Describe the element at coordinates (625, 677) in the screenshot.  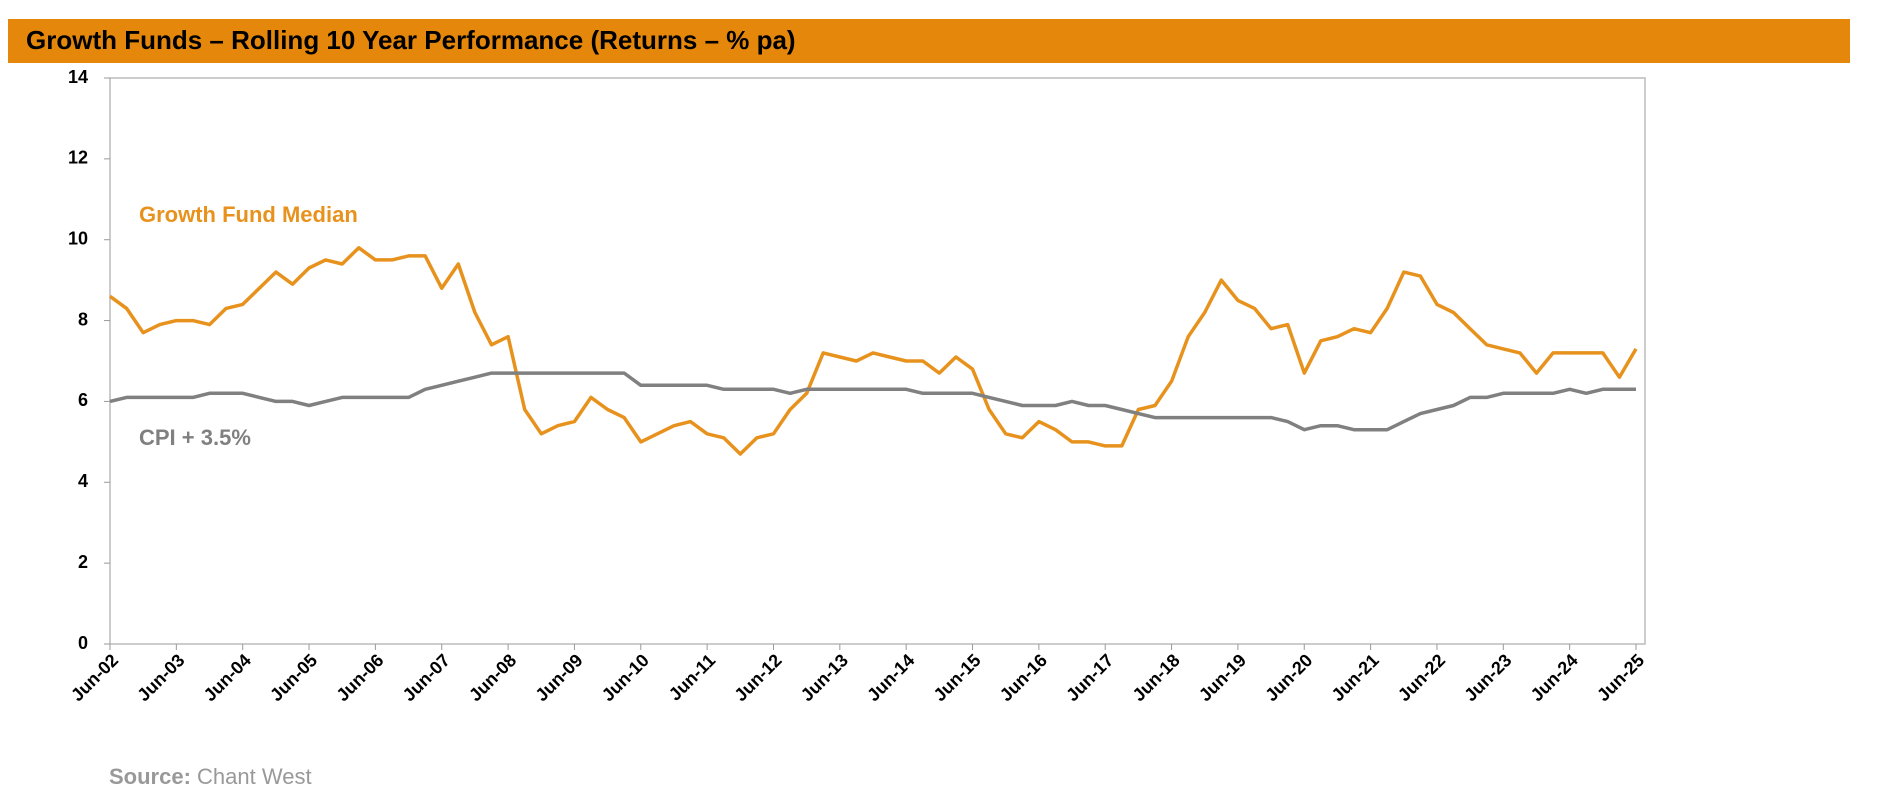
I see `x-tick-label: Jun-10` at that location.